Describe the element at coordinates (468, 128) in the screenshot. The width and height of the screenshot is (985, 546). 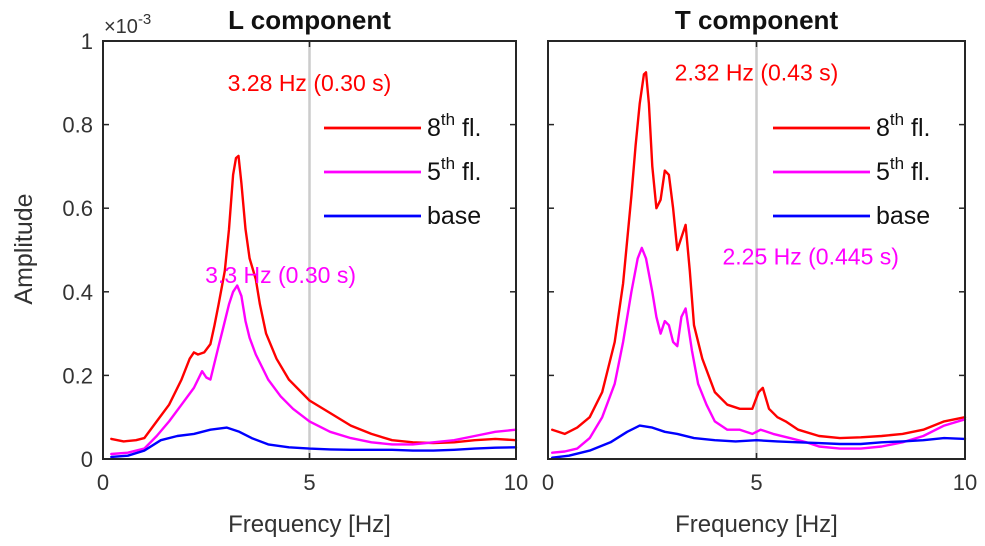
I see `chart-0-legend-label-0-rest: fl.` at that location.